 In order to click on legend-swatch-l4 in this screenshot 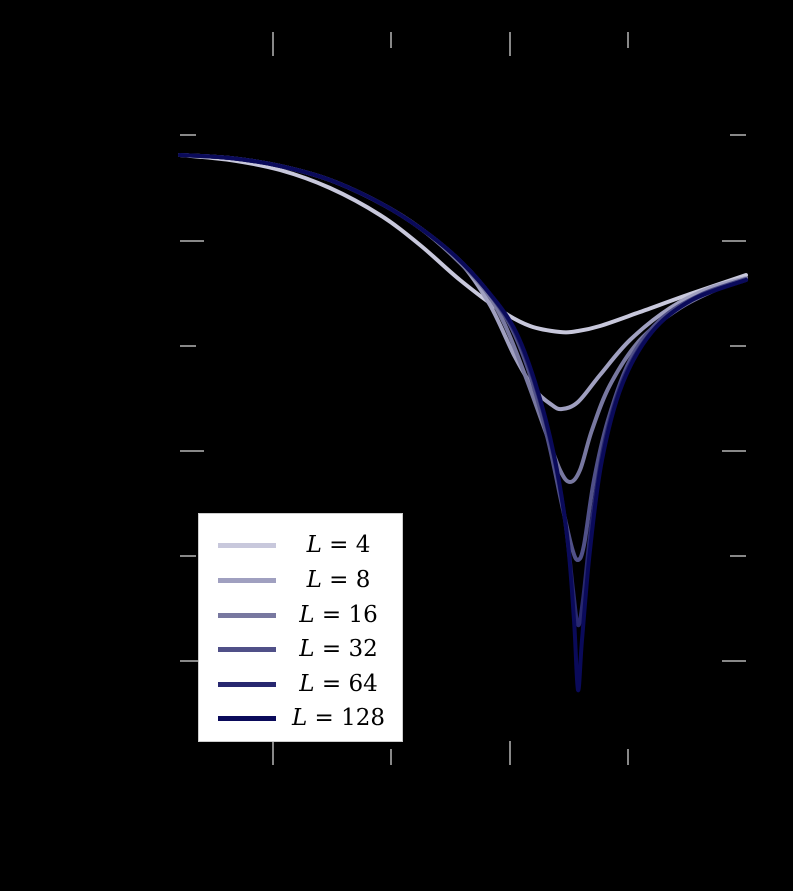, I will do `click(247, 545)`.